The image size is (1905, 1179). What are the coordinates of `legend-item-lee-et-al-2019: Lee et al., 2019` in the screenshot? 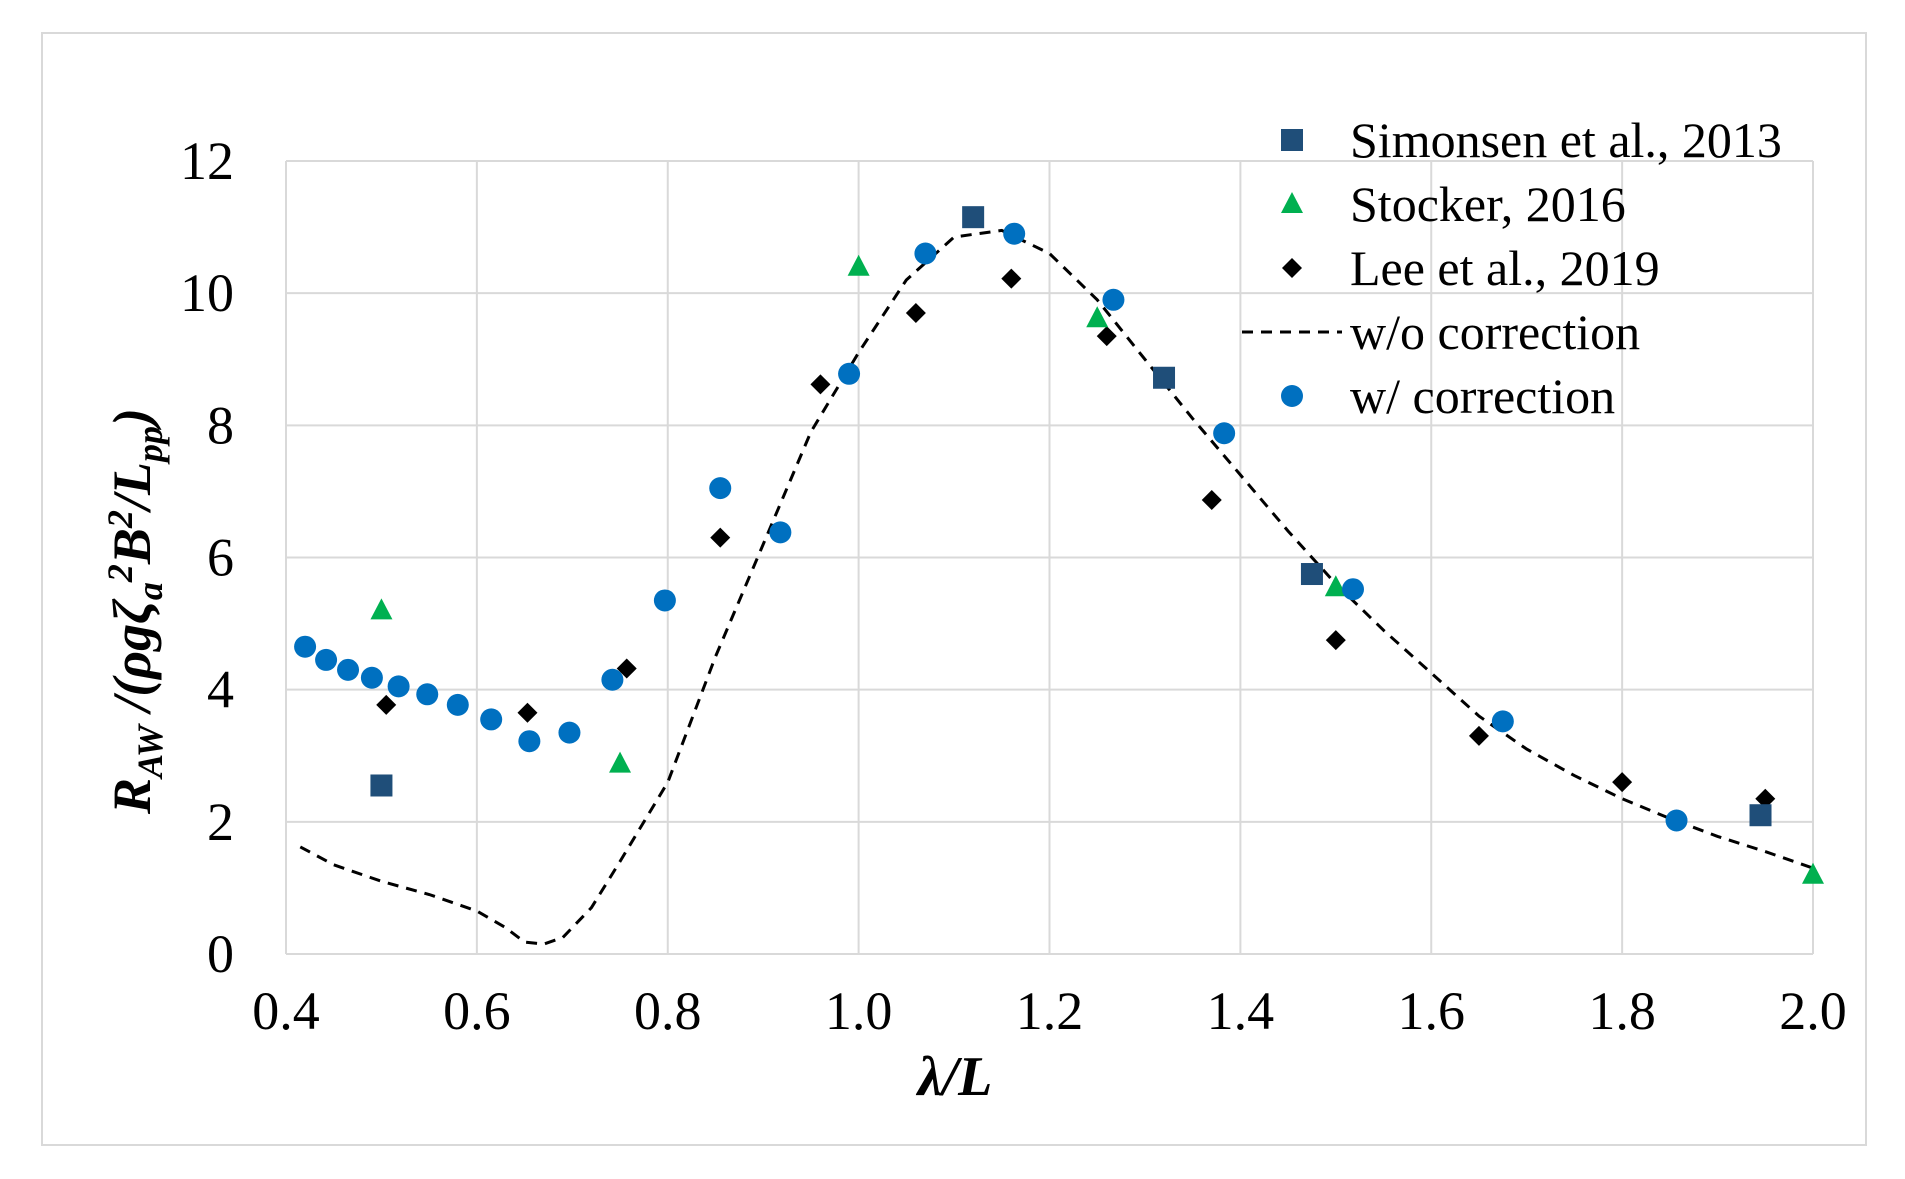 It's located at (1471, 268).